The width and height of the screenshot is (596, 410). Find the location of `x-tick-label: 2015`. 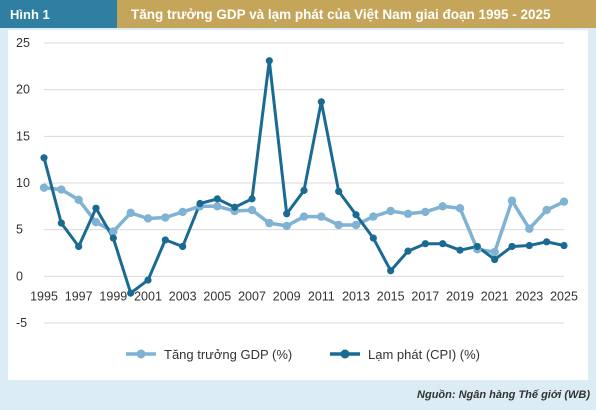

x-tick-label: 2015 is located at coordinates (391, 296).